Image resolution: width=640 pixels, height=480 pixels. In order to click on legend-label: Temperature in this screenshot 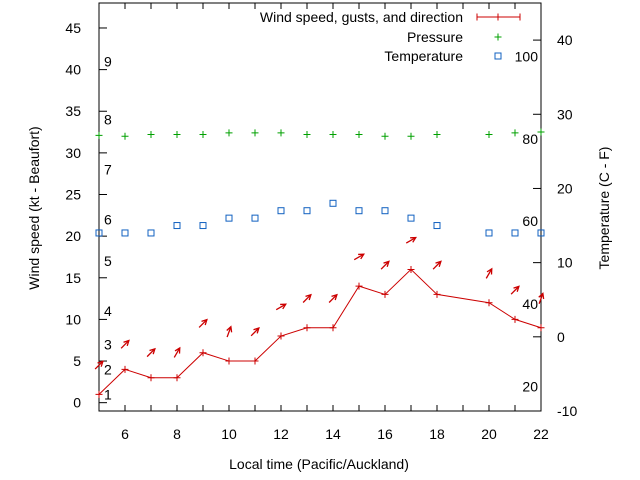, I will do `click(423, 56)`.